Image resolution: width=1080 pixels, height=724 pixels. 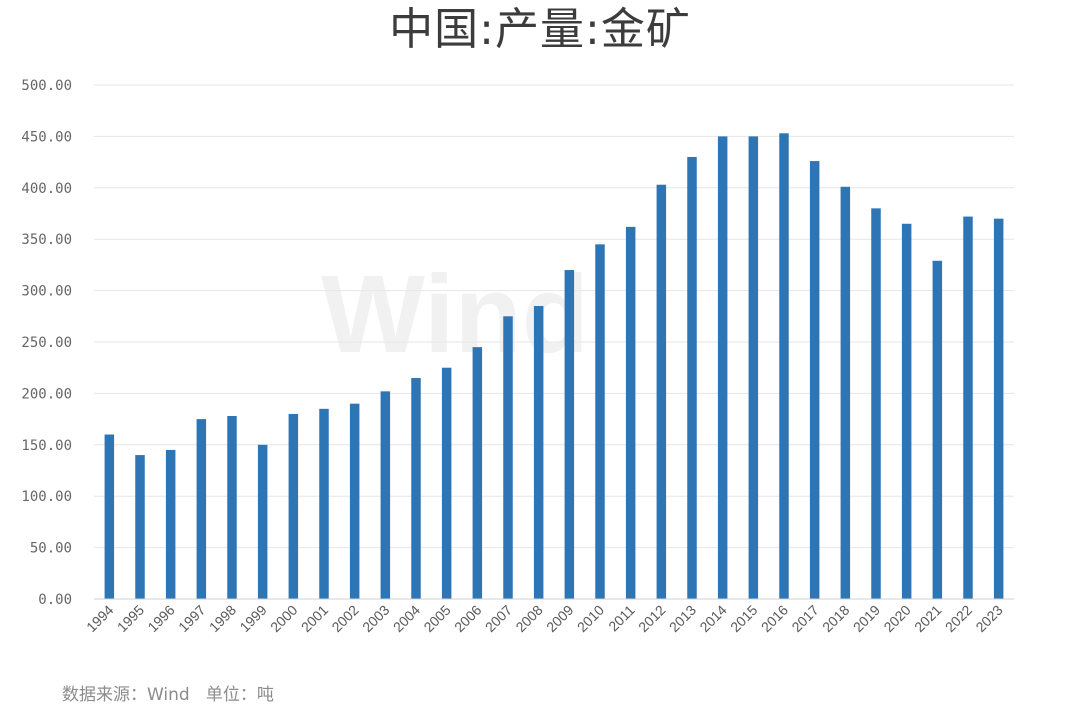 What do you see at coordinates (998, 408) in the screenshot?
I see `bar-2023` at bounding box center [998, 408].